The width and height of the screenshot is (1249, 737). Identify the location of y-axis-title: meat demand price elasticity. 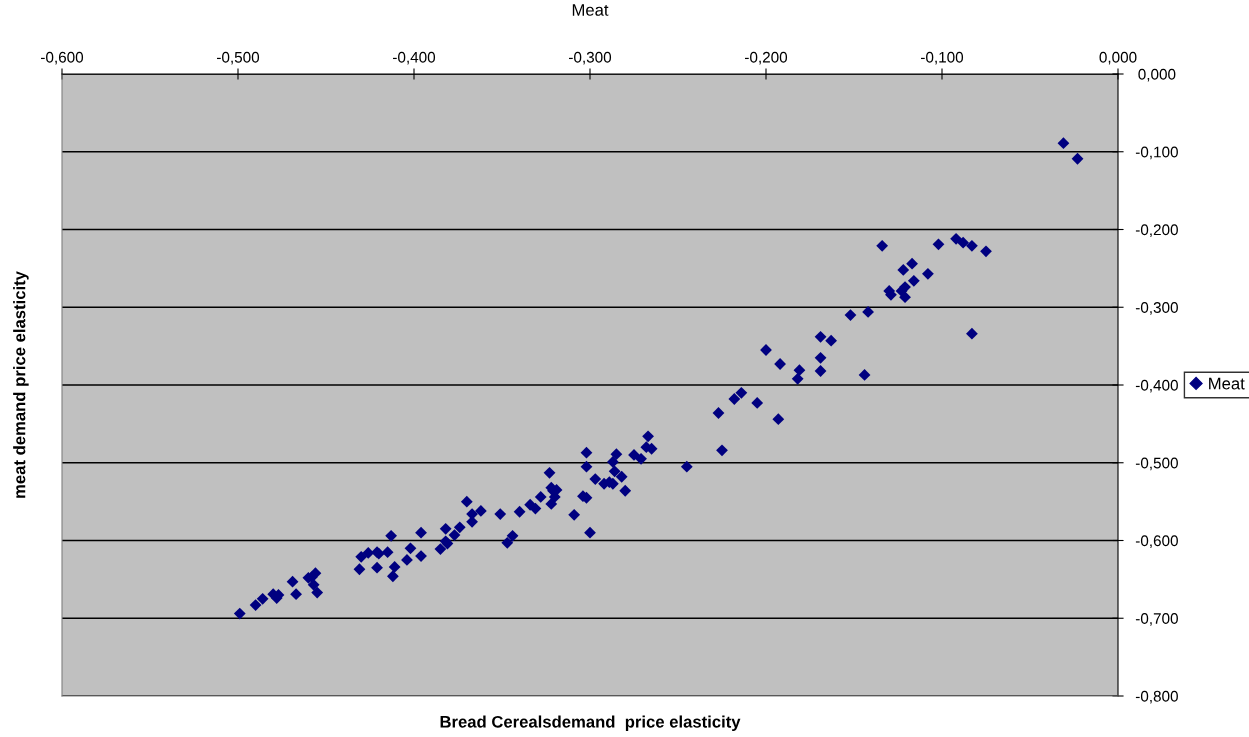
(21, 384).